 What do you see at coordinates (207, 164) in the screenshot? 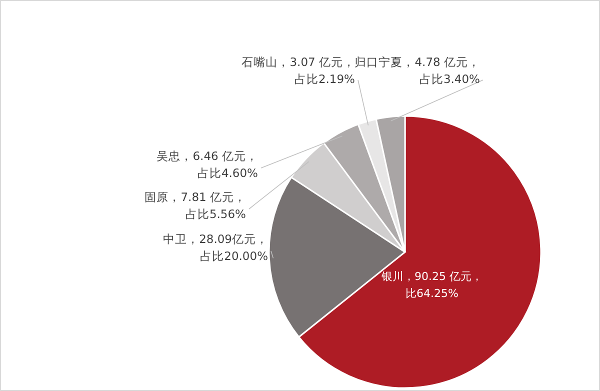
I see `slice-label: 吴忠，6.46 亿元，占比4.60%` at bounding box center [207, 164].